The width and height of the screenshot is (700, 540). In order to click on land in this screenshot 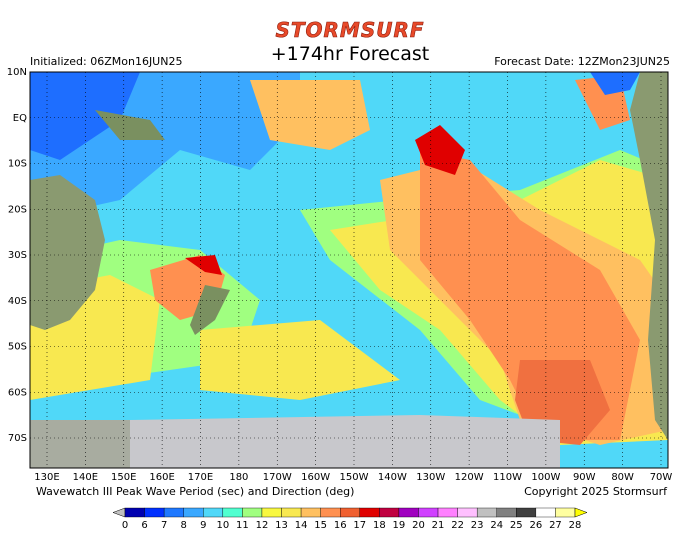, I will do `click(80, 444)`.